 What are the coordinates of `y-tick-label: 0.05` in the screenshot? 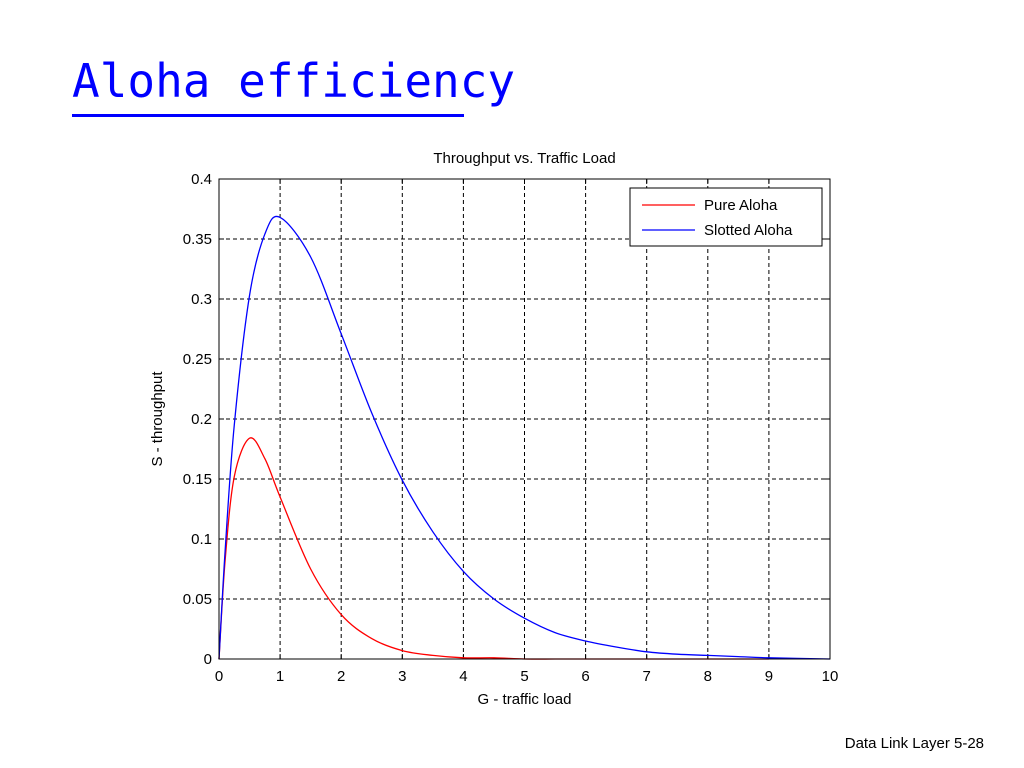 It's located at (197, 599).